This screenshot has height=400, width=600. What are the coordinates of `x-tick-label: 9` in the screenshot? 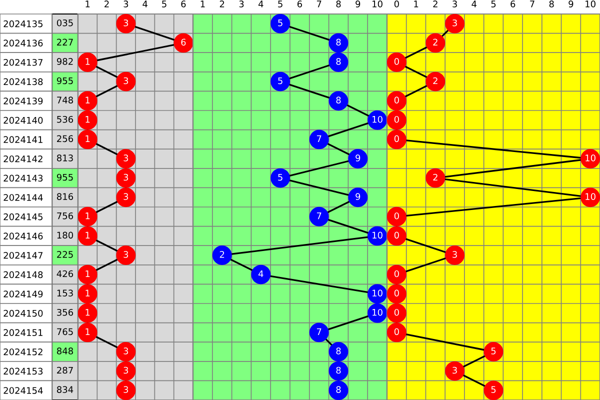 It's located at (358, 4).